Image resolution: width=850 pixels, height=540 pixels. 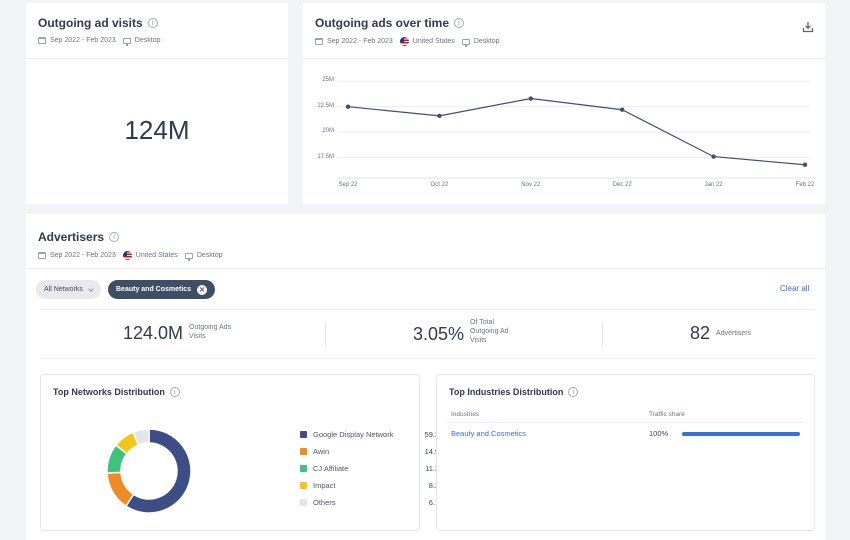 I want to click on trend-card-title: Outgoing ads over time, so click(x=382, y=23).